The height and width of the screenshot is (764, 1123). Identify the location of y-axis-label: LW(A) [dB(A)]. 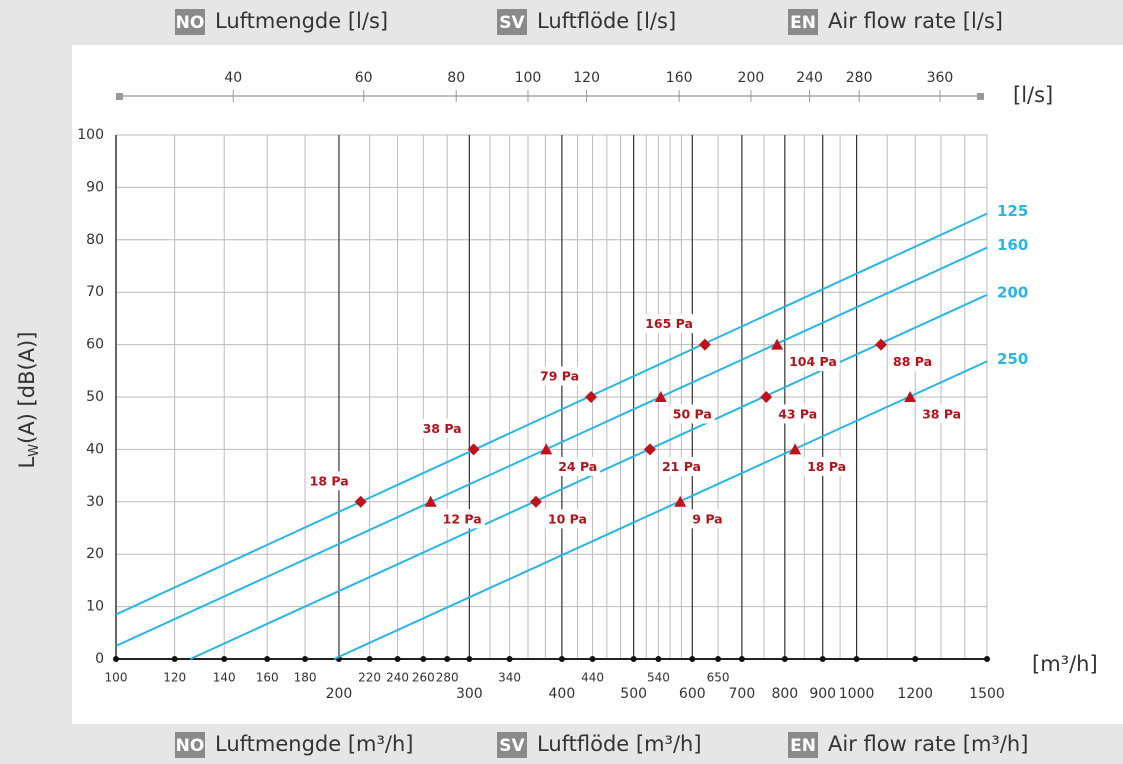
(28, 400).